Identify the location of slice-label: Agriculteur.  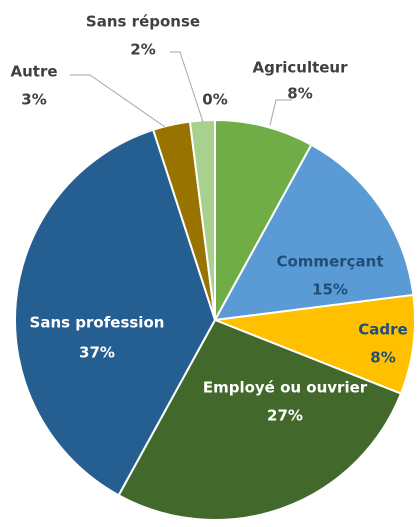
(300, 68).